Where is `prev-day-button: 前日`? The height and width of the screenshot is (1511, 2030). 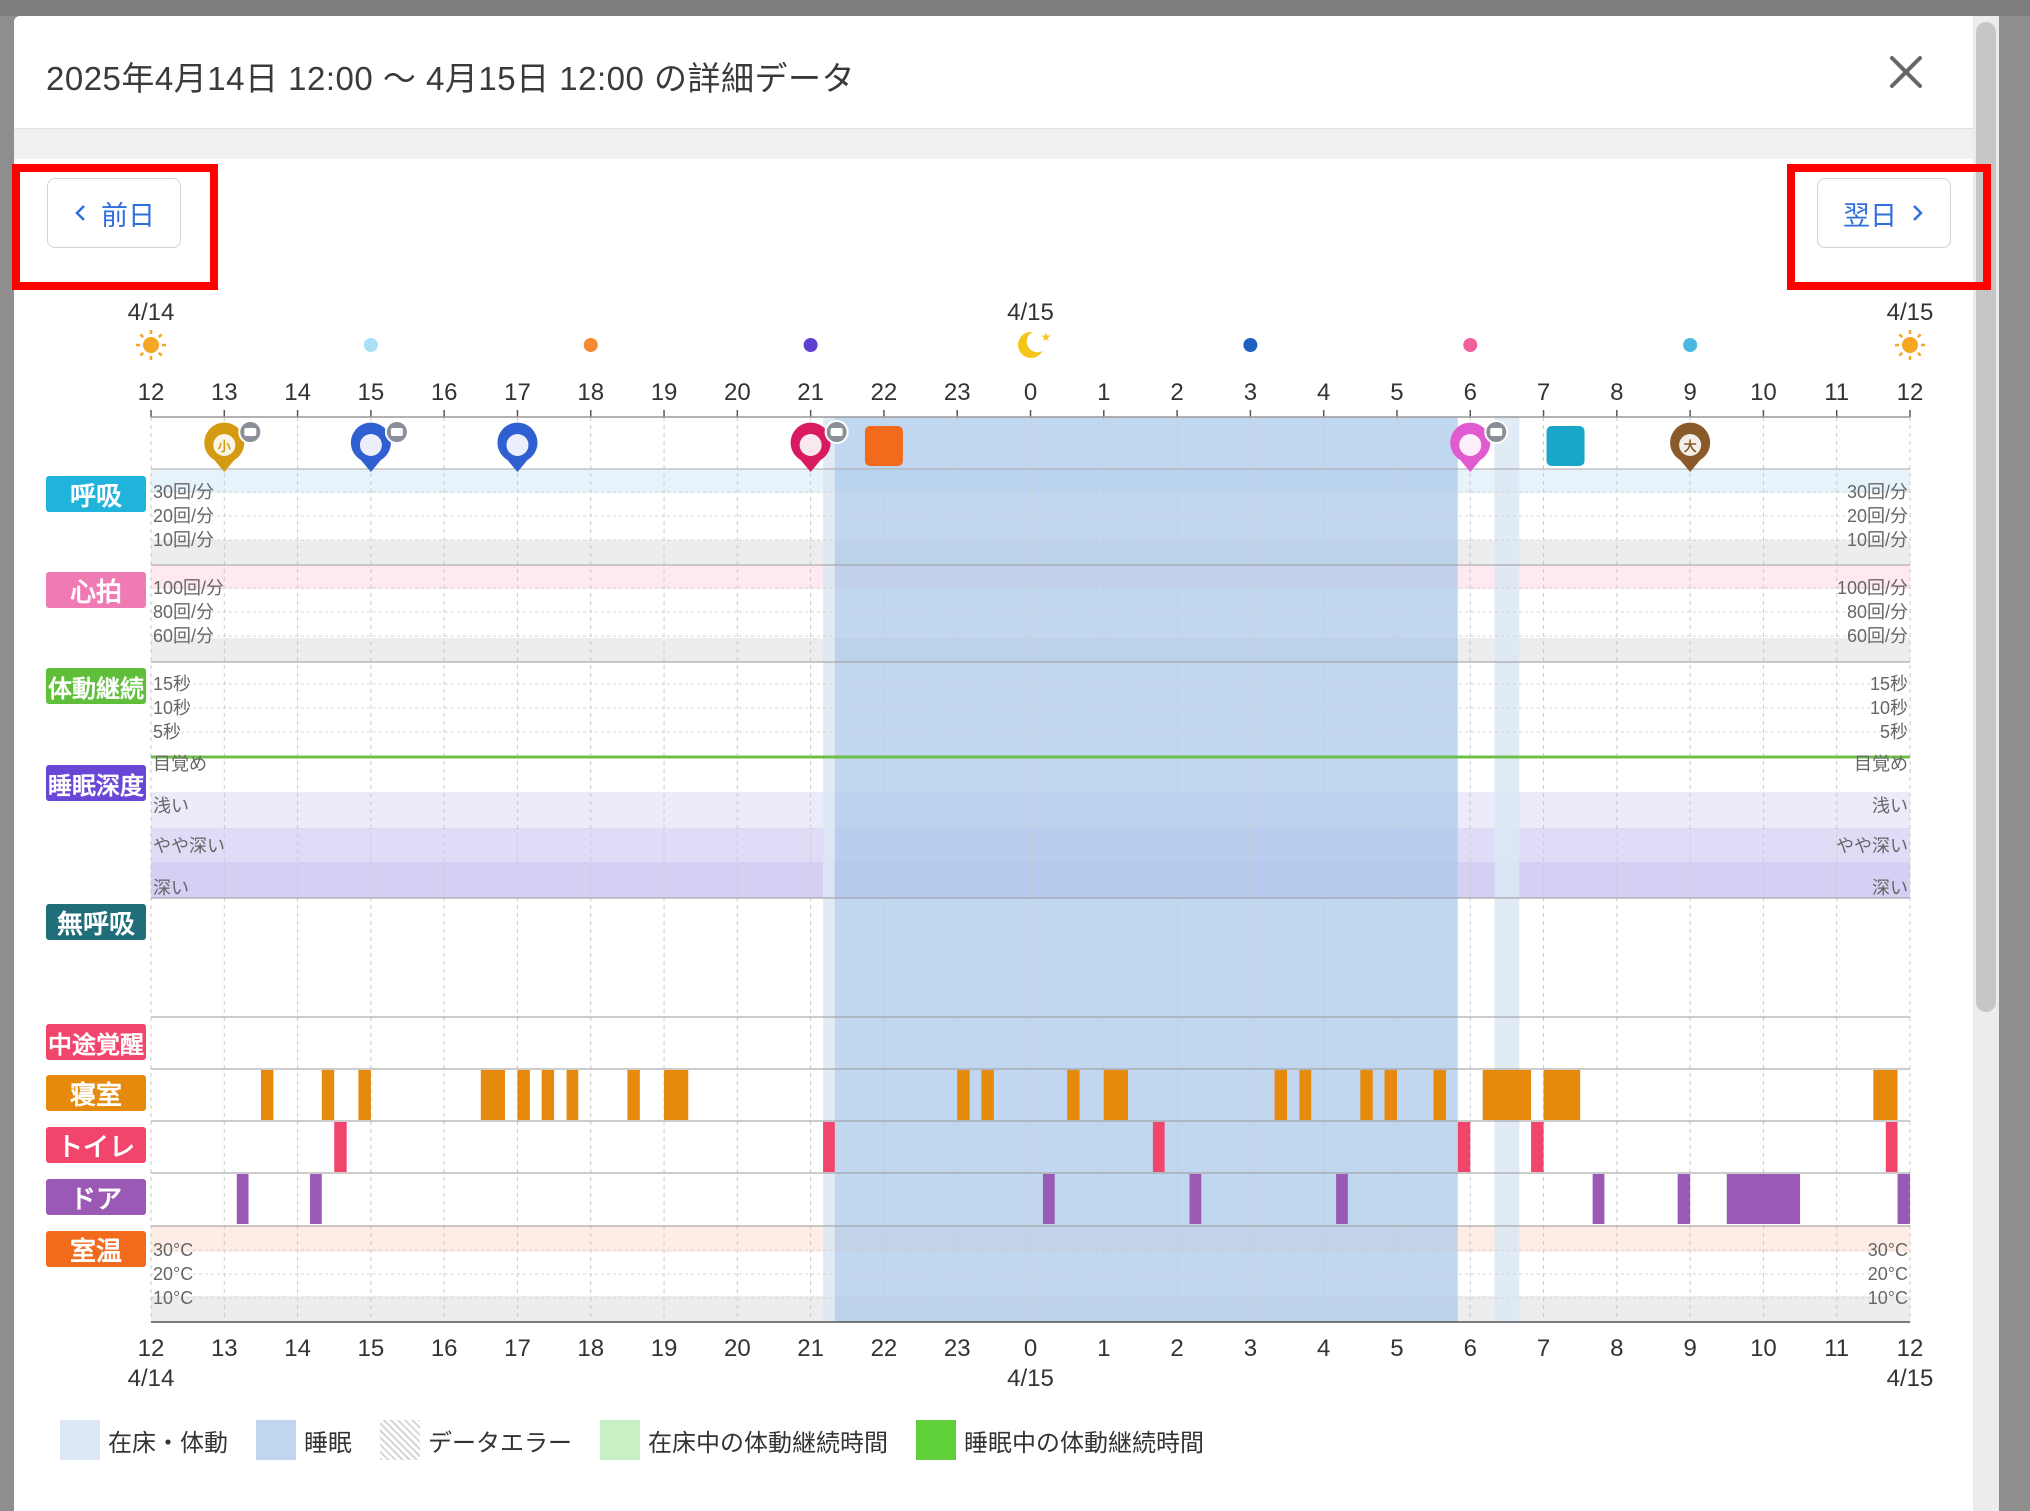 prev-day-button: 前日 is located at coordinates (114, 213).